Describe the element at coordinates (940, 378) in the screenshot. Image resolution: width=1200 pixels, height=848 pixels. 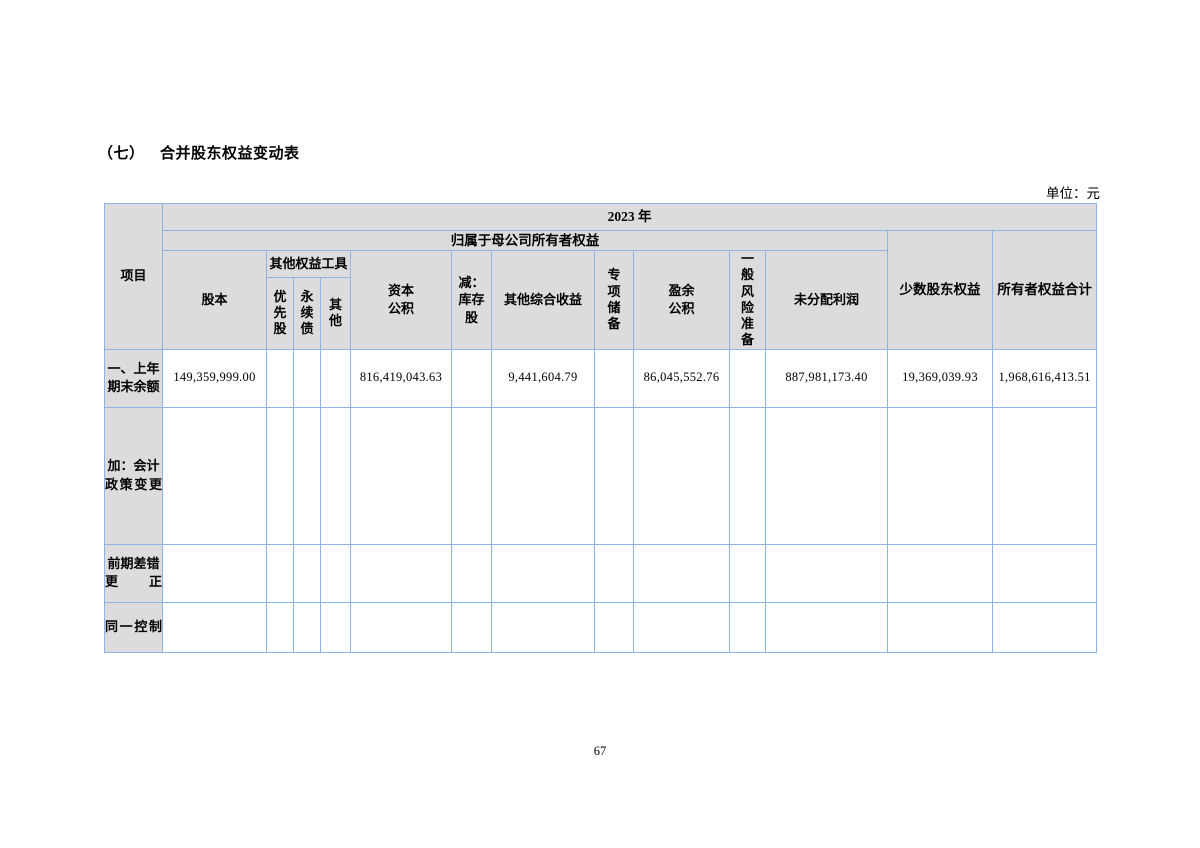
I see `cell-minority-interests: 19,369,039.93` at that location.